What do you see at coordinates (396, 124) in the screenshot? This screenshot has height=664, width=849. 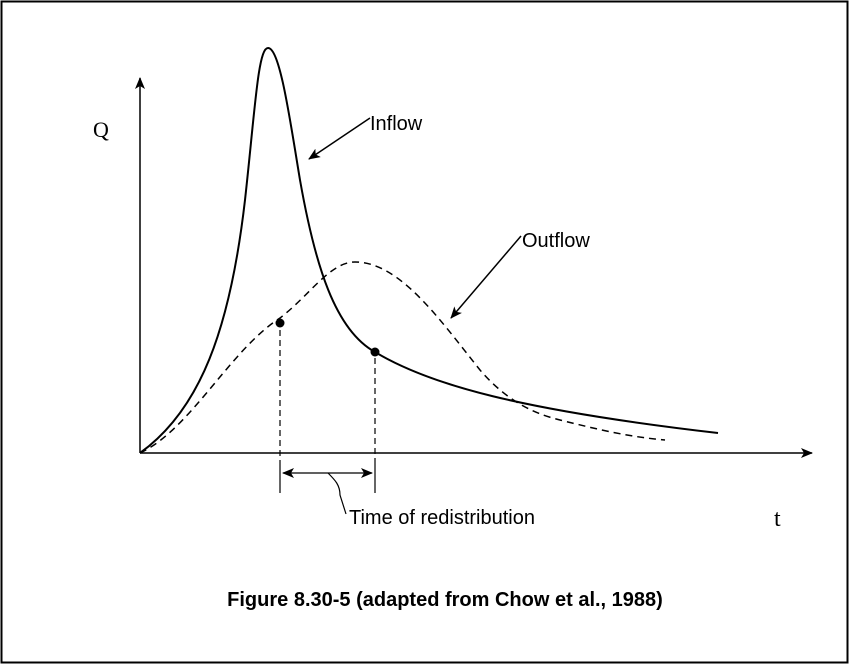 I see `curve-label: Inflow` at bounding box center [396, 124].